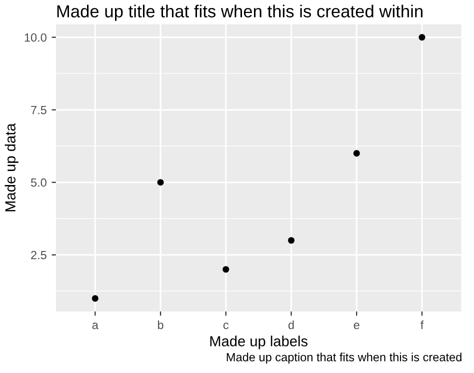 Image resolution: width=474 pixels, height=373 pixels. What do you see at coordinates (95, 326) in the screenshot?
I see `x-tick-label: a` at bounding box center [95, 326].